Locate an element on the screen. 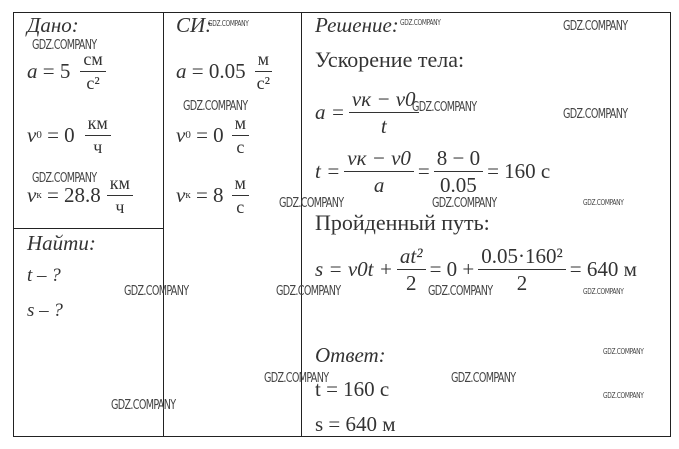 Image resolution: width=679 pixels, height=449 pixels. den: t is located at coordinates (383, 126).